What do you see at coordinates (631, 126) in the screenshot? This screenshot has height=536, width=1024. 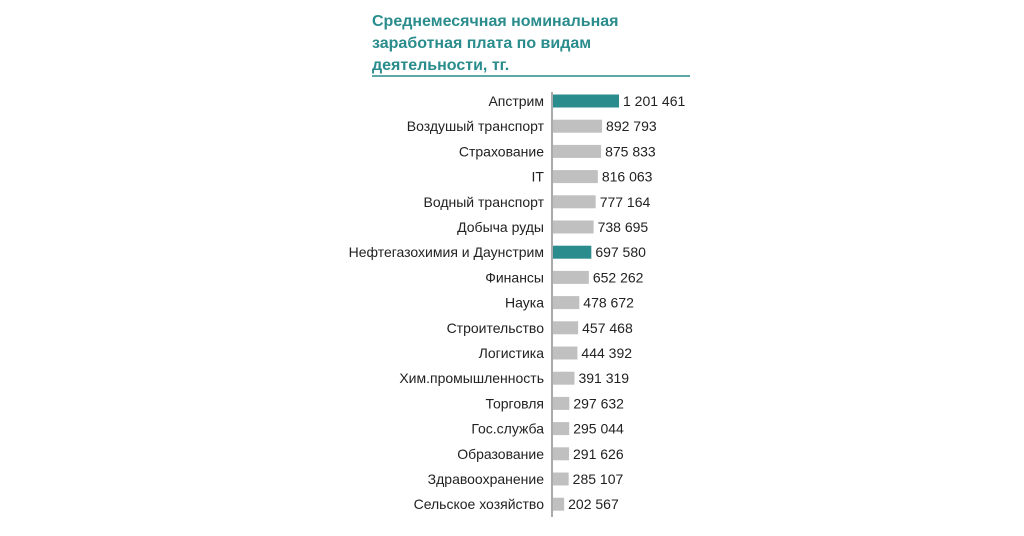 I see `value-label: 892 793` at bounding box center [631, 126].